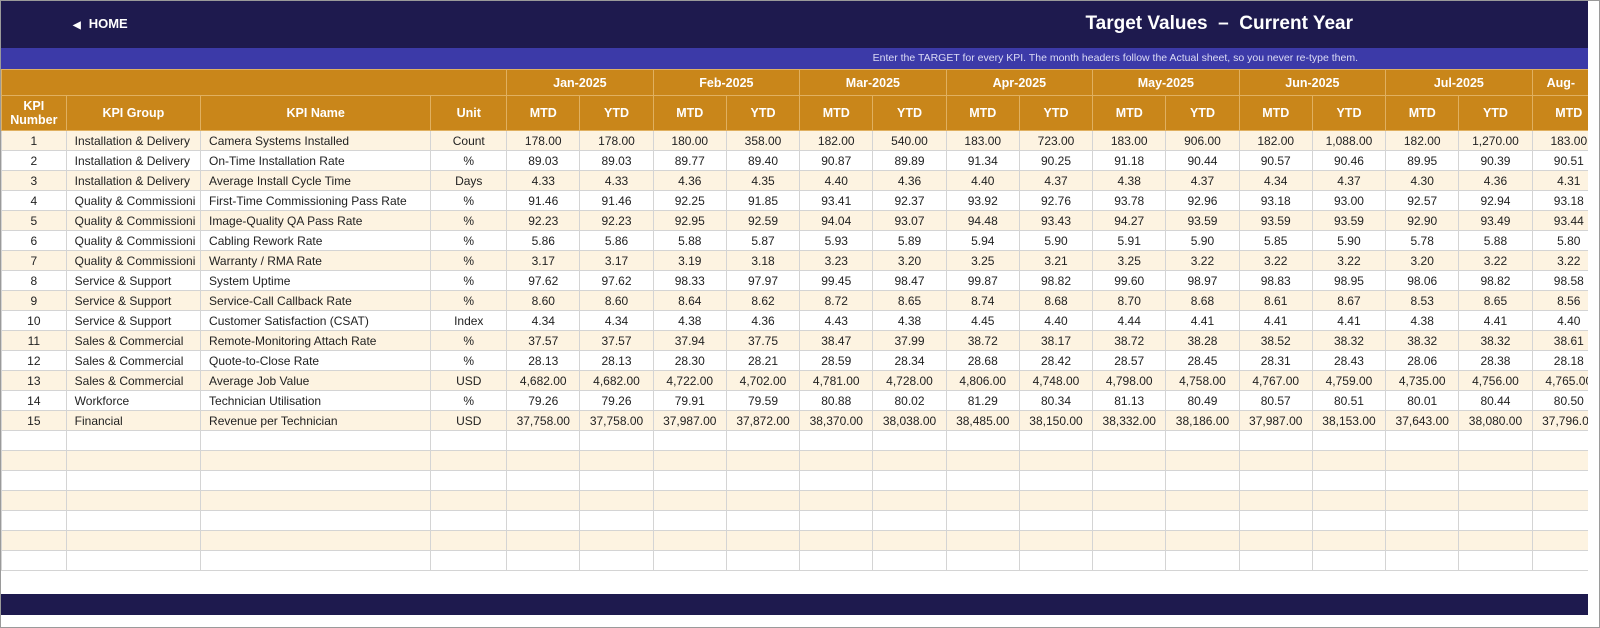 This screenshot has width=1600, height=628. I want to click on value-cell: 89.40, so click(763, 160).